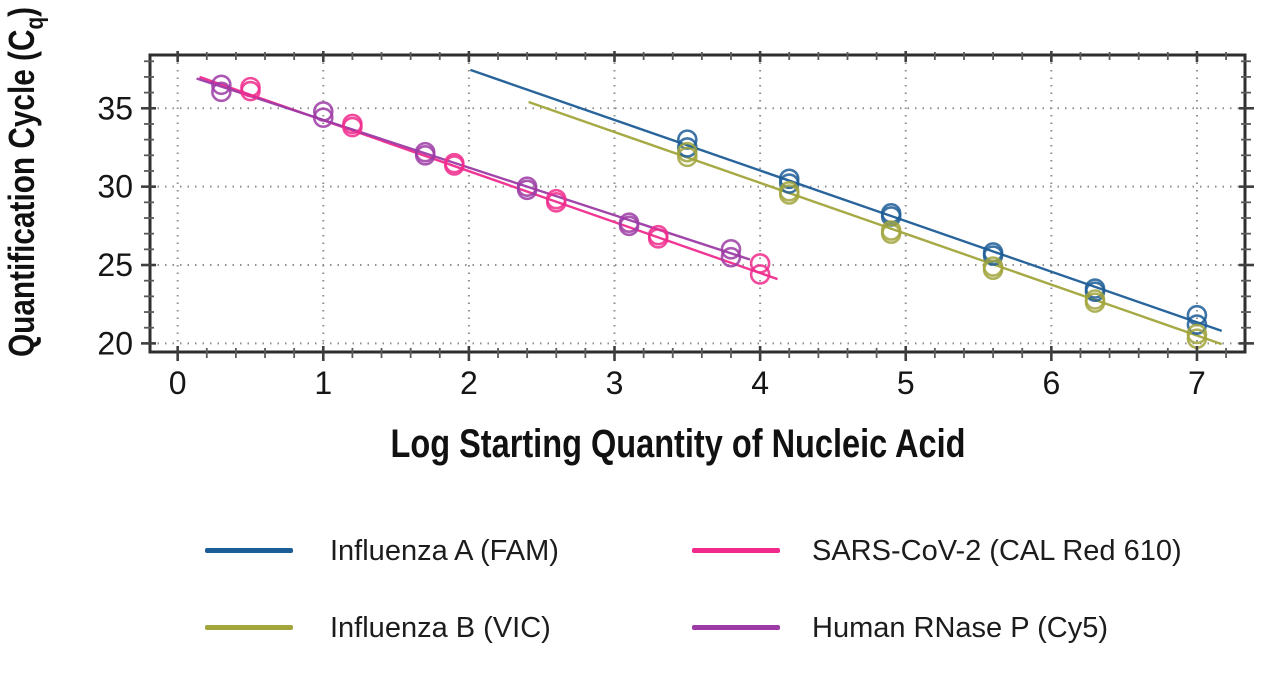  I want to click on legend-swatch-influenza-a, so click(249, 550).